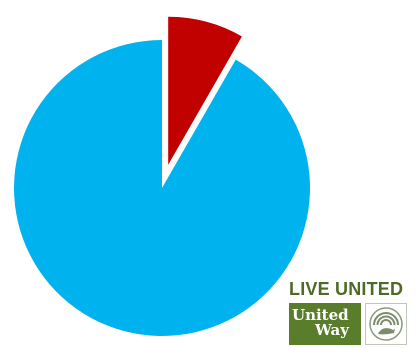 The height and width of the screenshot is (348, 420). What do you see at coordinates (386, 324) in the screenshot?
I see `united-way-hand-rainbow-icon` at bounding box center [386, 324].